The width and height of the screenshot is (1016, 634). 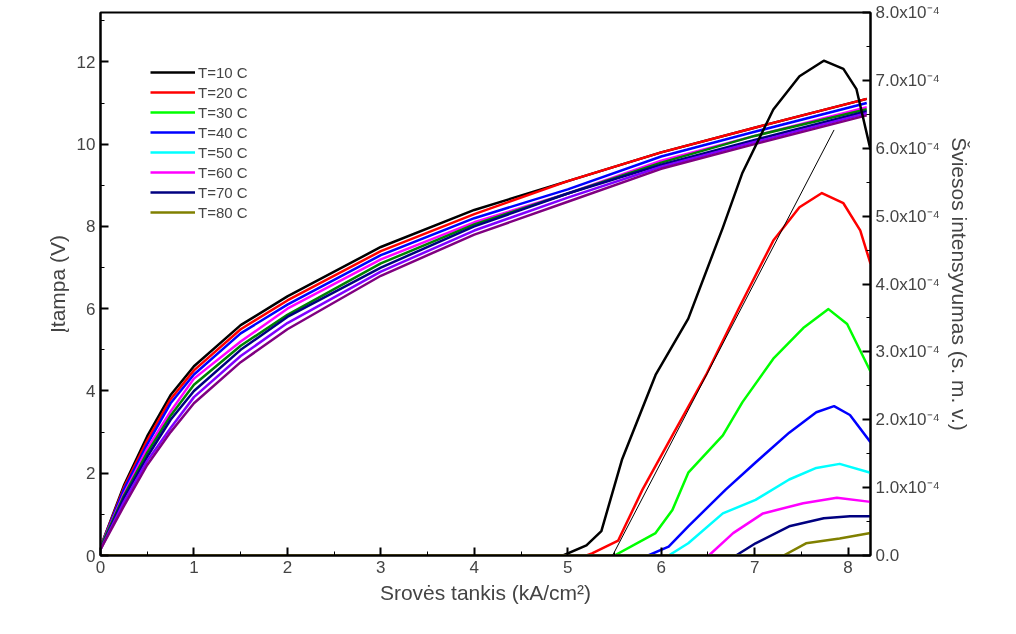 What do you see at coordinates (661, 567) in the screenshot?
I see `x-tick-label: 6` at bounding box center [661, 567].